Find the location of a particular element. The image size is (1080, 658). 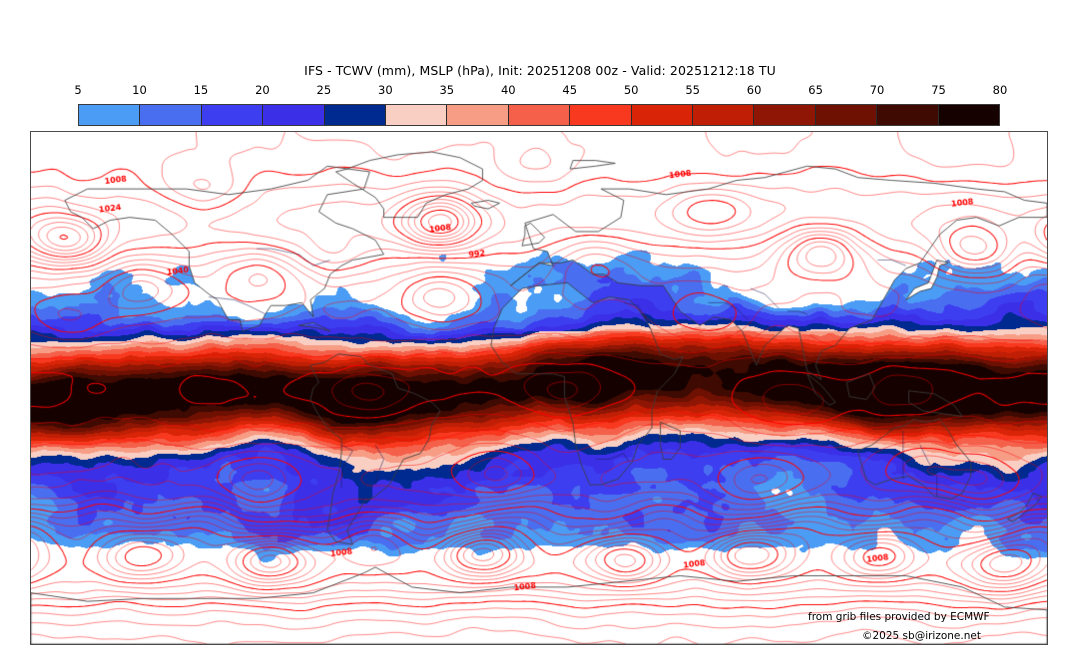

colorbar-tick-60: 60 is located at coordinates (754, 90).